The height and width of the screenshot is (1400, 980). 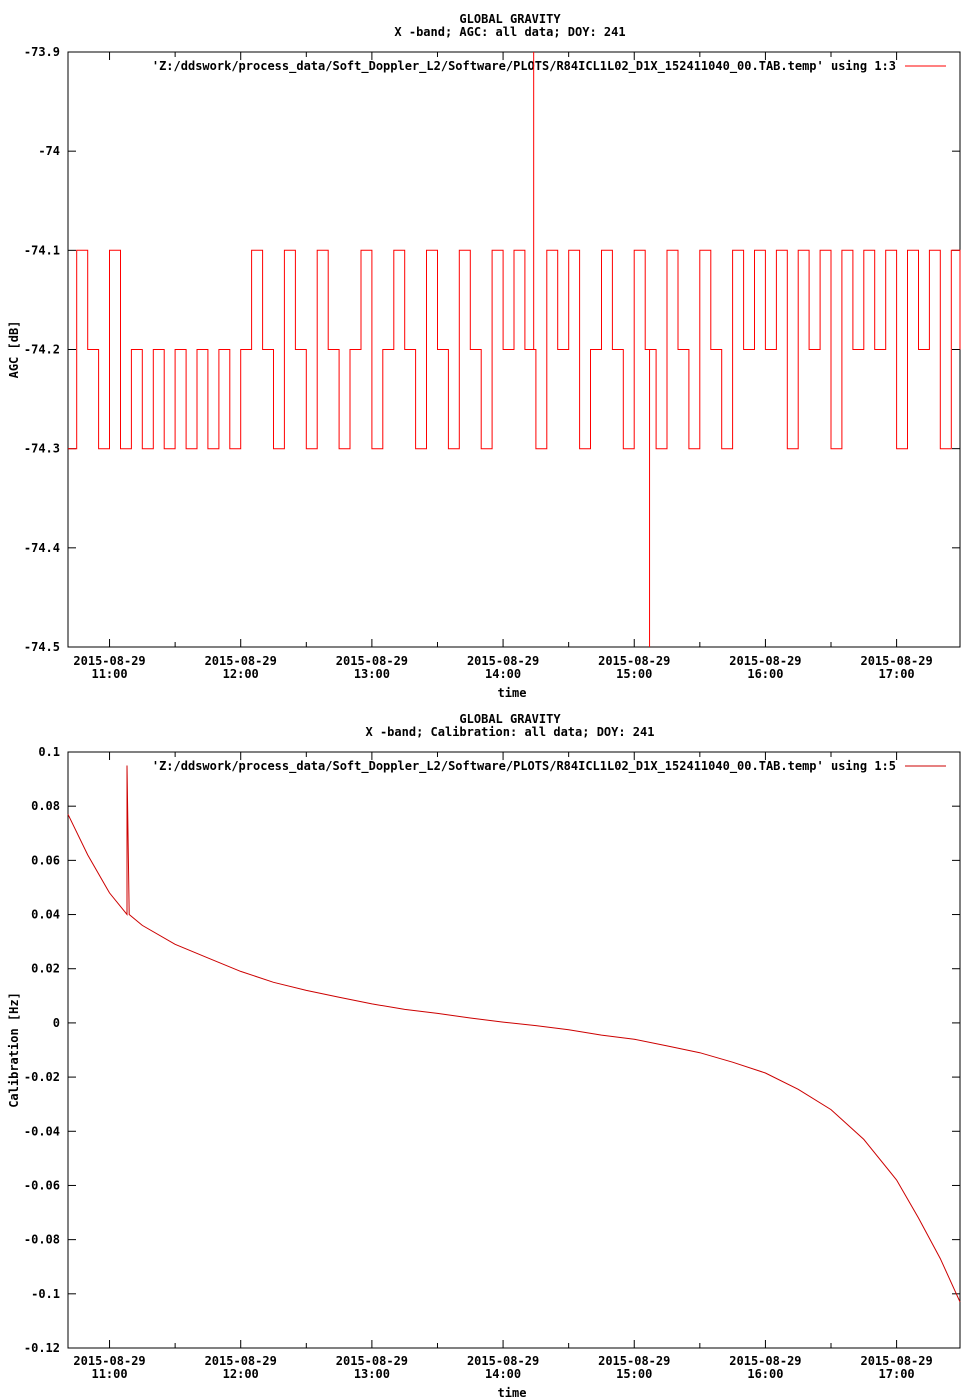 I want to click on y-axis-label: AGC [dB], so click(x=14, y=350).